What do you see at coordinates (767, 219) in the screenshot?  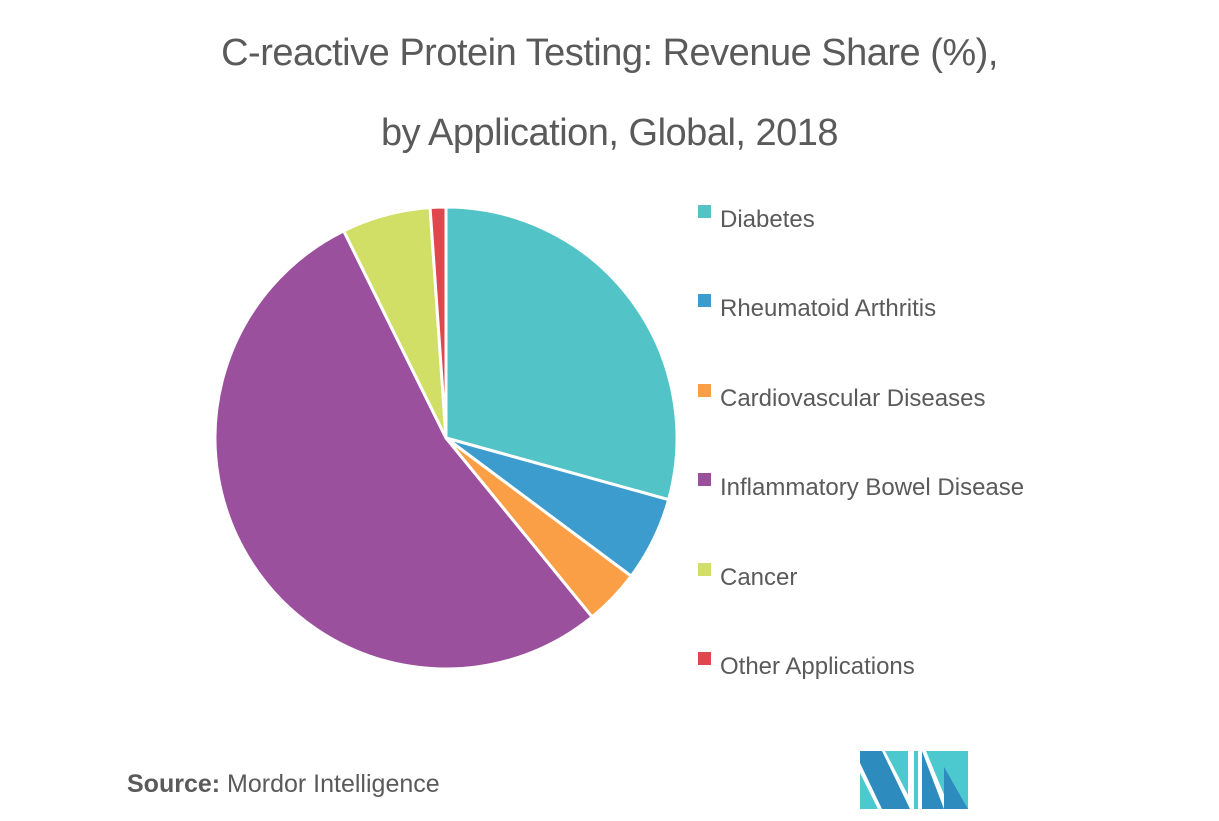 I see `legend-label: Diabetes` at bounding box center [767, 219].